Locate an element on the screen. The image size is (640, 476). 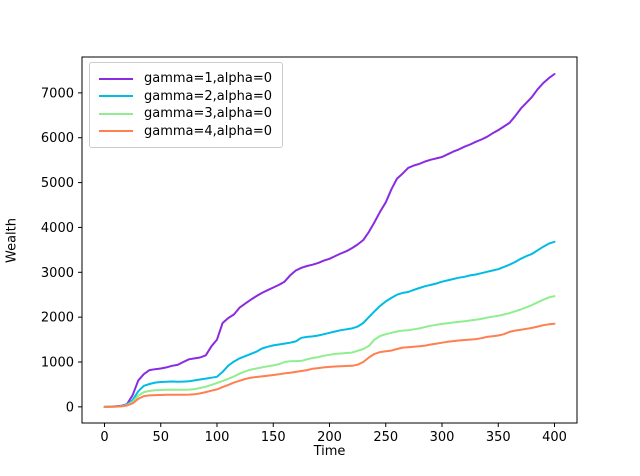
legend-item-2: gamma=2,alpha=0 is located at coordinates (186, 97).